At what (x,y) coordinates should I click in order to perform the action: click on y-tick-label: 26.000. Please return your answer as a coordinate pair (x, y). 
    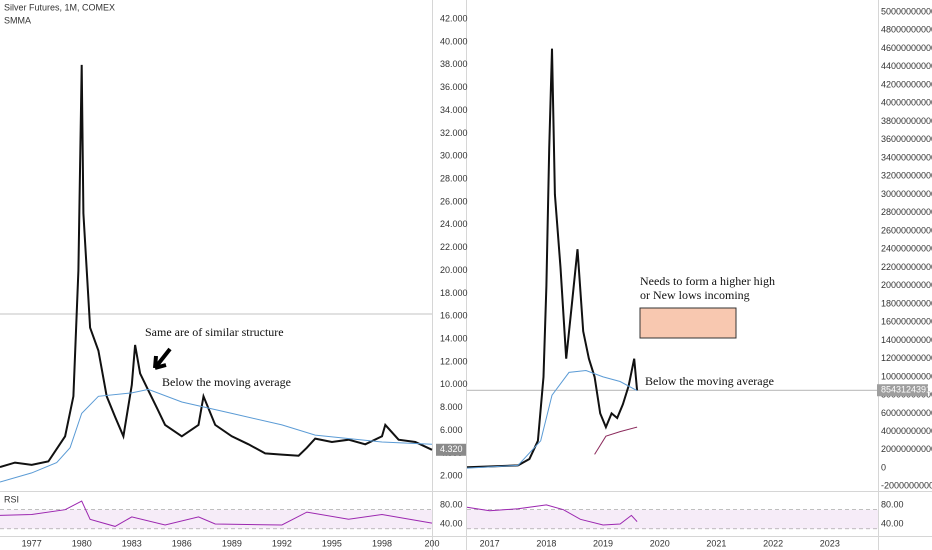
    Looking at the image, I should click on (454, 201).